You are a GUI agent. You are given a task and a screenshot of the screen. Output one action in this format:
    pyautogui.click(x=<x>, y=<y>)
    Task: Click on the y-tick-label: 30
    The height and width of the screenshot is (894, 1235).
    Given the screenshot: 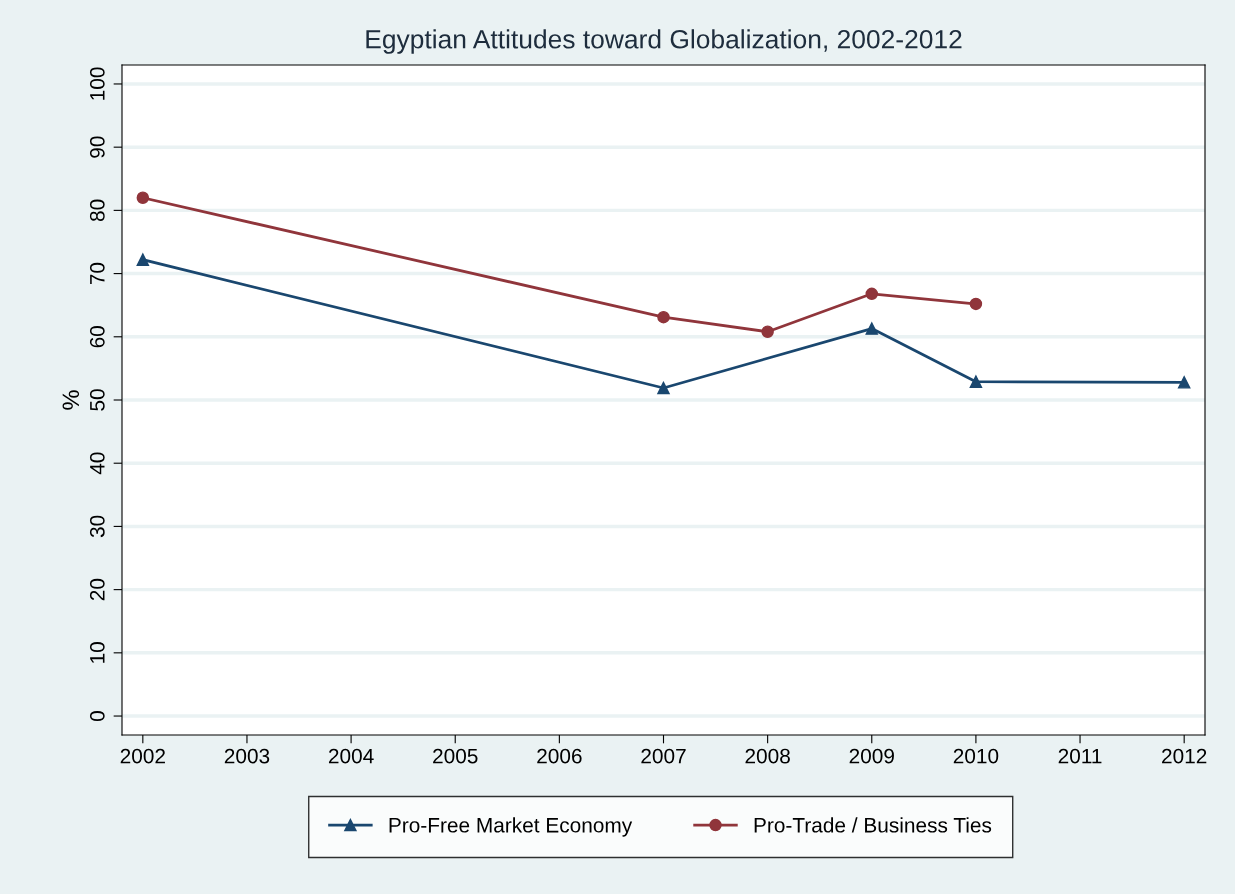 What is the action you would take?
    pyautogui.click(x=97, y=526)
    